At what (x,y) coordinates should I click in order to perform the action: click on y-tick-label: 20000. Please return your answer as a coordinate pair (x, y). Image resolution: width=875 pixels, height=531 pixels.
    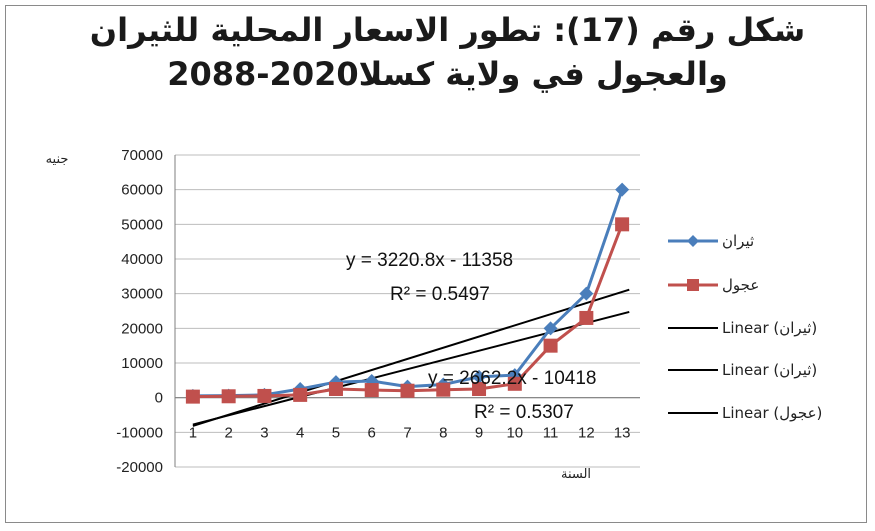
    Looking at the image, I should click on (142, 328).